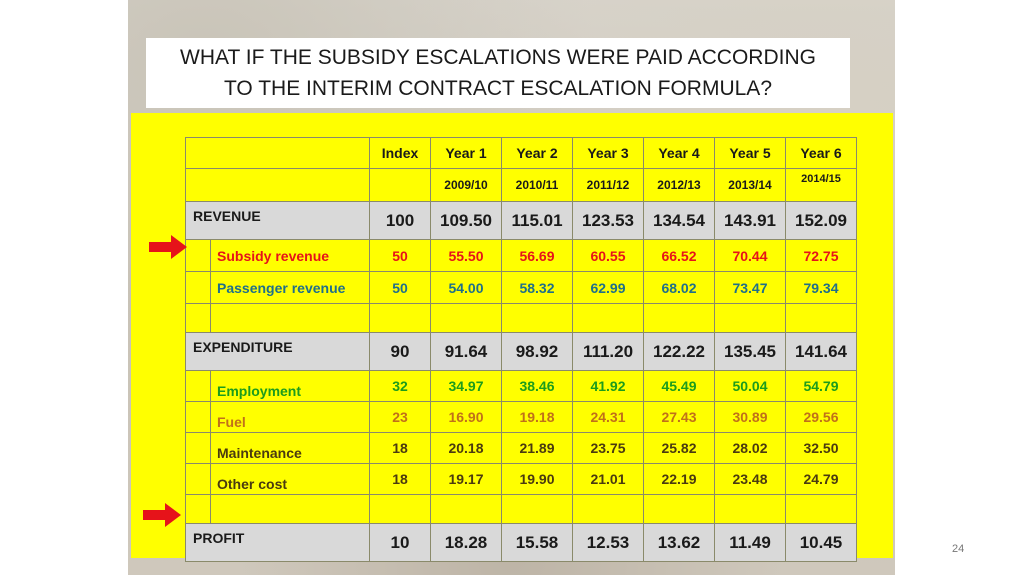  Describe the element at coordinates (679, 185) in the screenshot. I see `period-4: 2012/13` at that location.